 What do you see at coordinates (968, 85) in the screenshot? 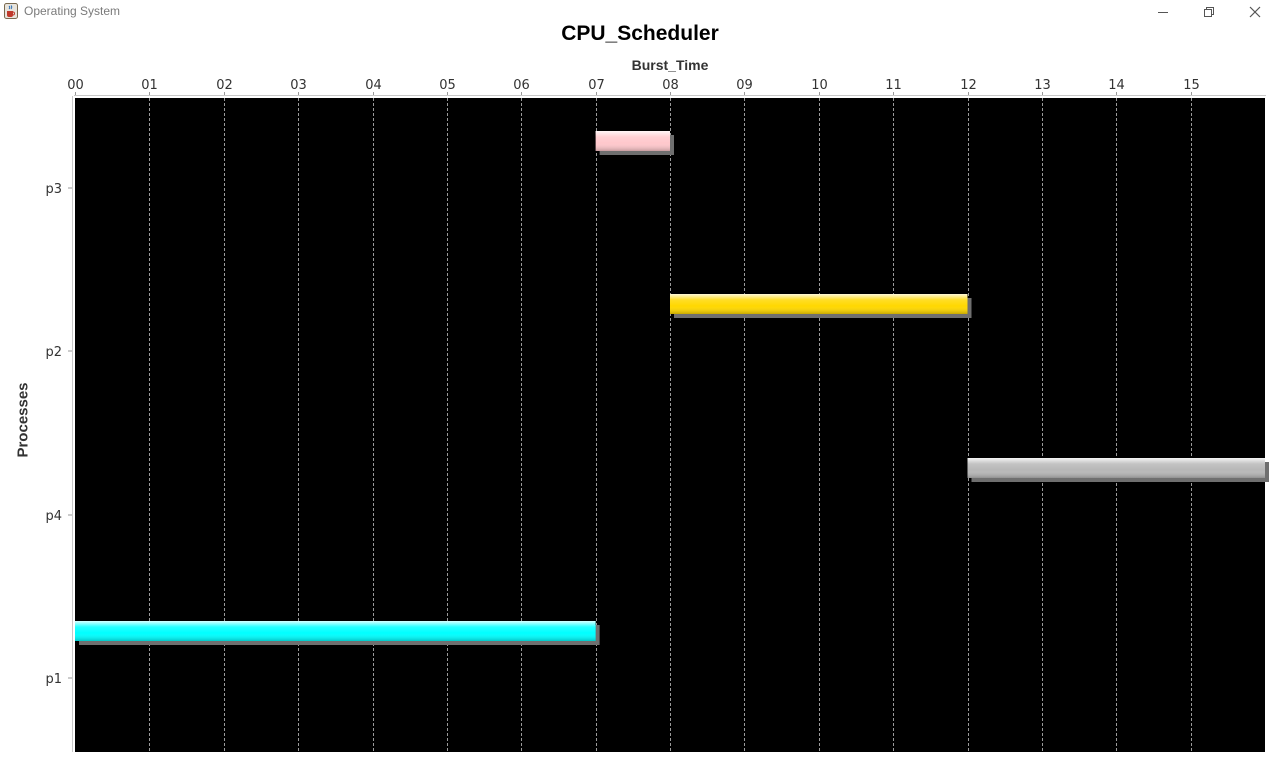
I see `x-tick-label: 12` at bounding box center [968, 85].